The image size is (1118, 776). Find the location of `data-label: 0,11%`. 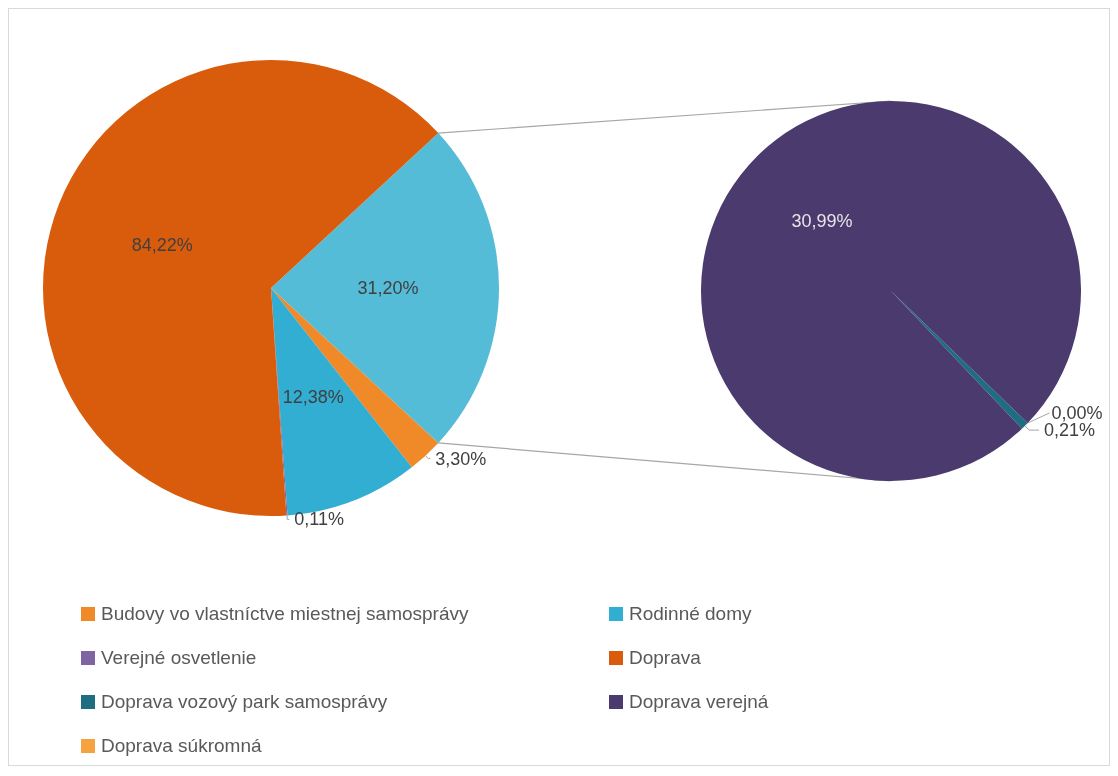

data-label: 0,11% is located at coordinates (319, 519).